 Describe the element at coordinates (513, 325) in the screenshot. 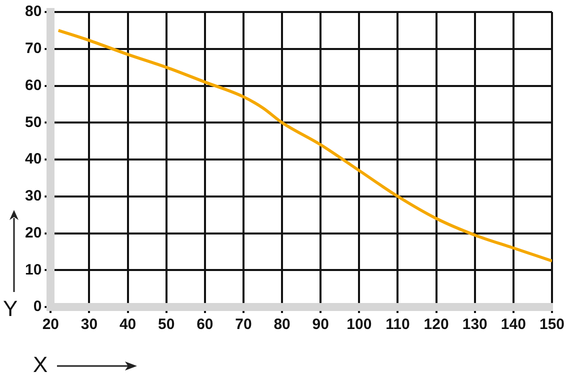

I see `x-tick-label: 140` at that location.